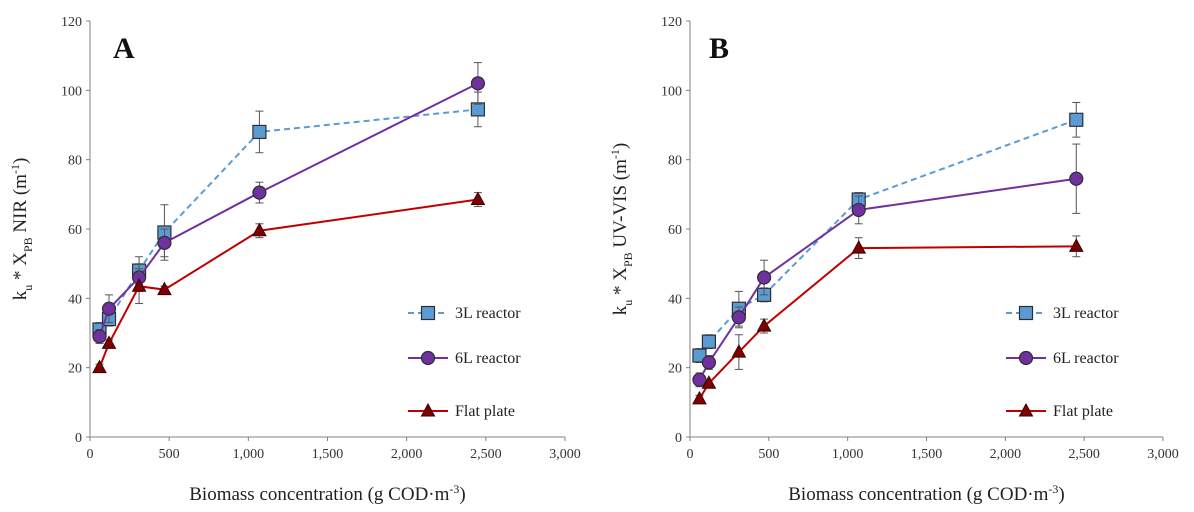 Image resolution: width=1194 pixels, height=512 pixels. What do you see at coordinates (621, 229) in the screenshot?
I see `y-axis-title: ku * XPB UV-VIS (m-1)` at bounding box center [621, 229].